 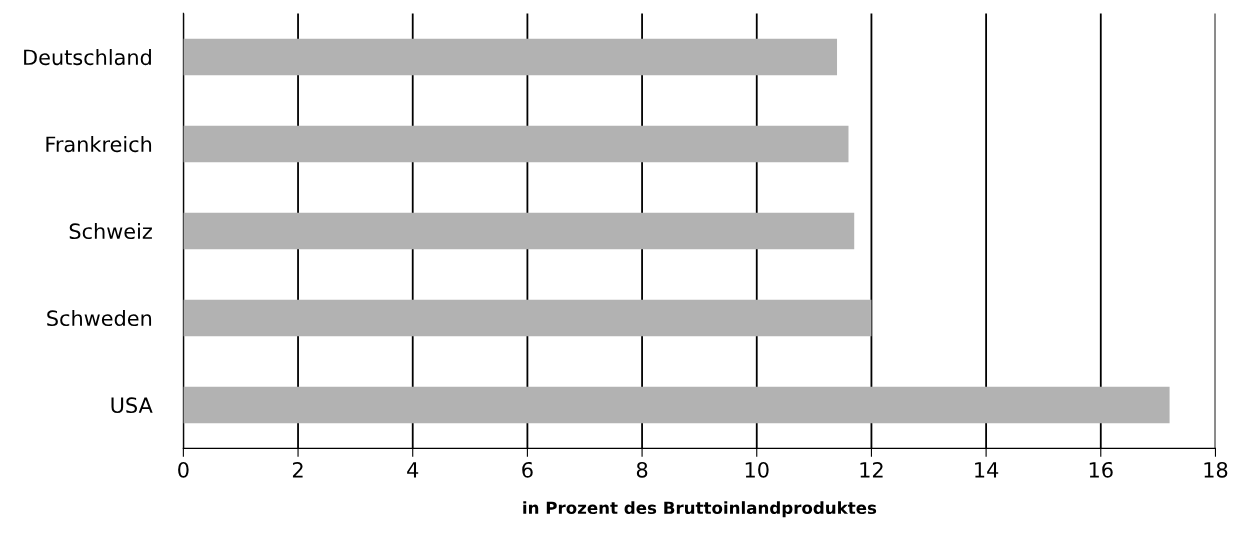 I want to click on y-tick-label: Frankreich, so click(x=99, y=144).